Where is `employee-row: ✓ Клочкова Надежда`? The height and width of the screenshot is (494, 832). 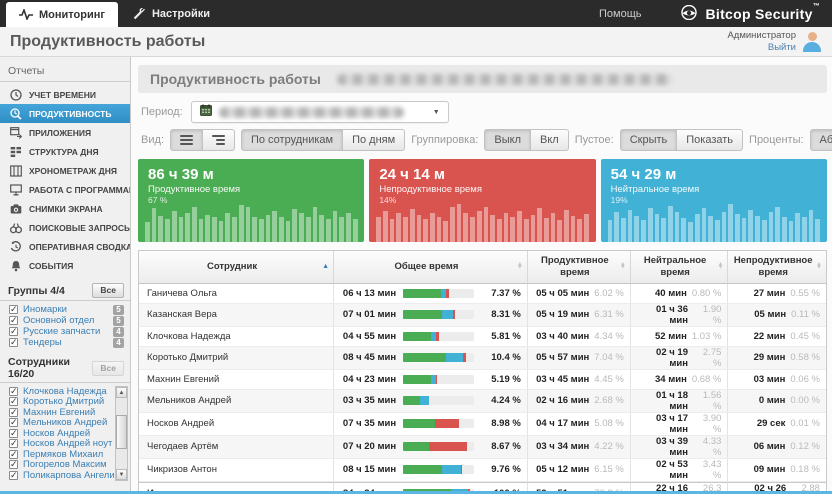 employee-row: ✓ Клочкова Надежда is located at coordinates (57, 391).